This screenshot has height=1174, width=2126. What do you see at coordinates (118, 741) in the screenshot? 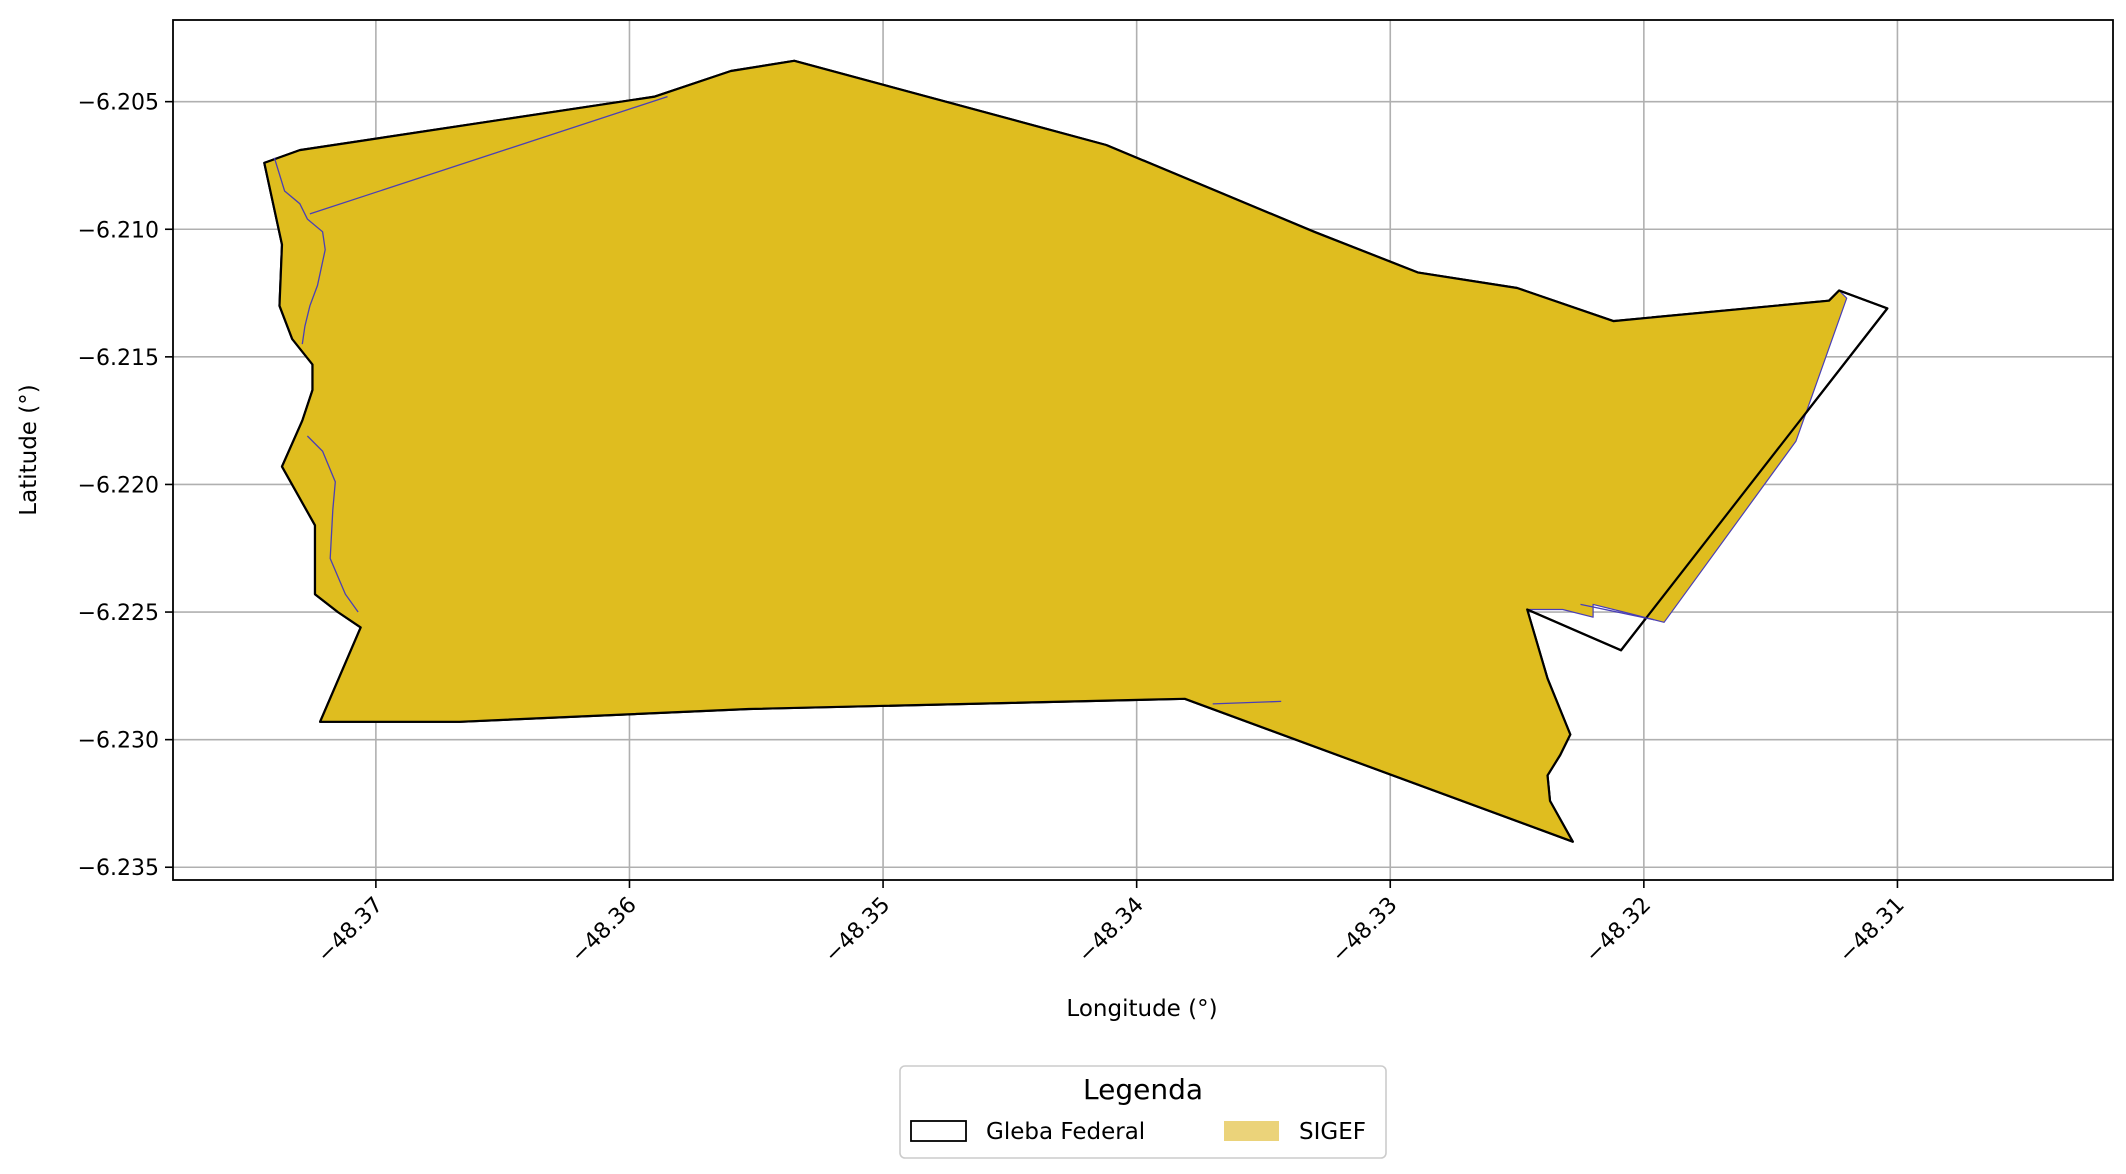
I see `y-tick-label: −6.230` at bounding box center [118, 741].